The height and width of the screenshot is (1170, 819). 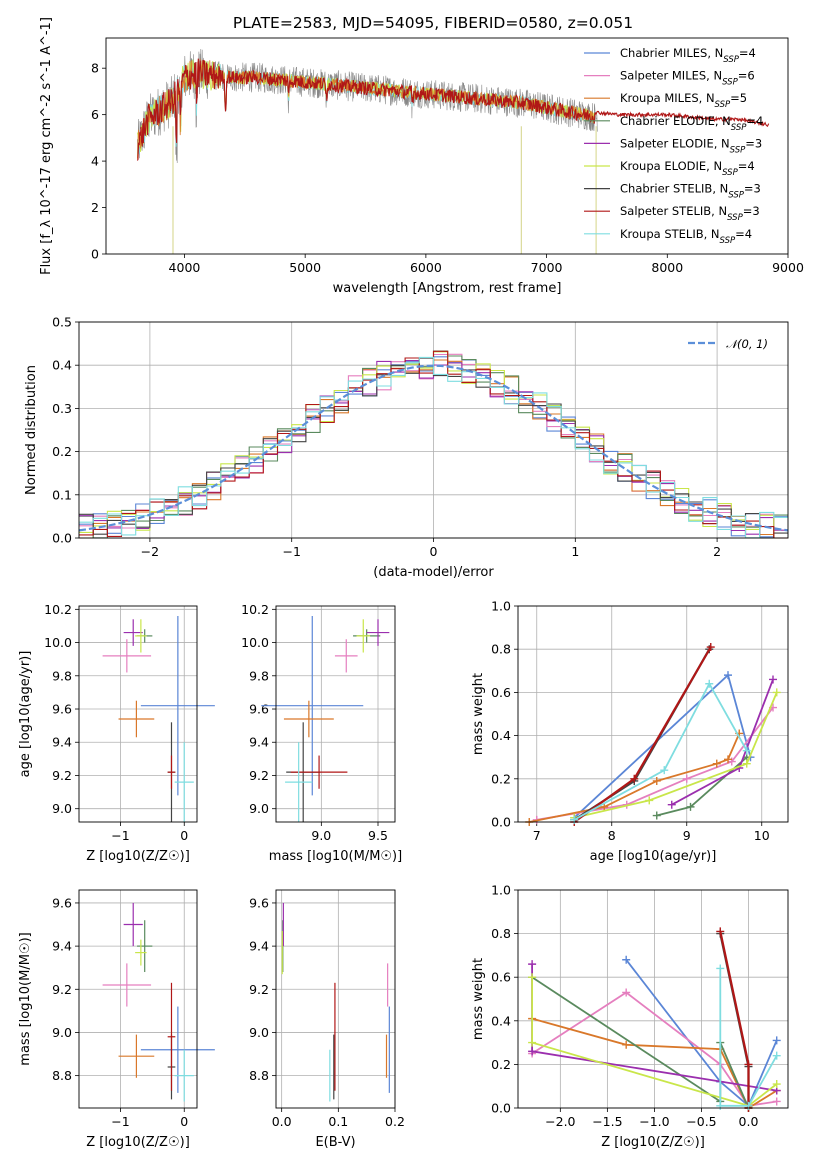 I want to click on errorbar-point-salpeter-stelib, so click(x=171, y=1036).